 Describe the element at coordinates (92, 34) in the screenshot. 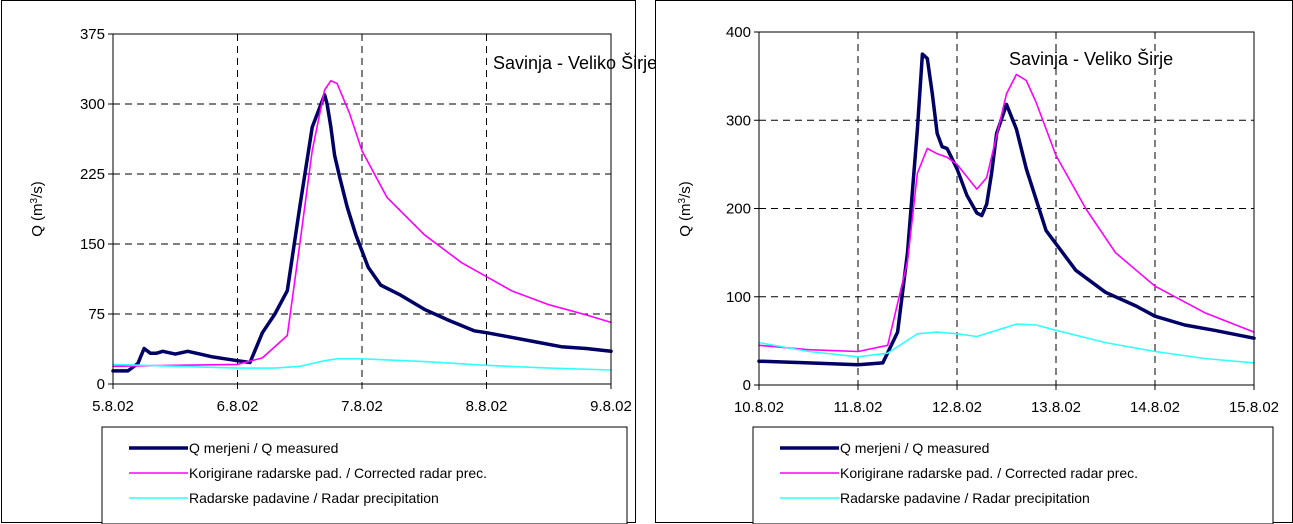

I see `y-tick-label: 375` at that location.